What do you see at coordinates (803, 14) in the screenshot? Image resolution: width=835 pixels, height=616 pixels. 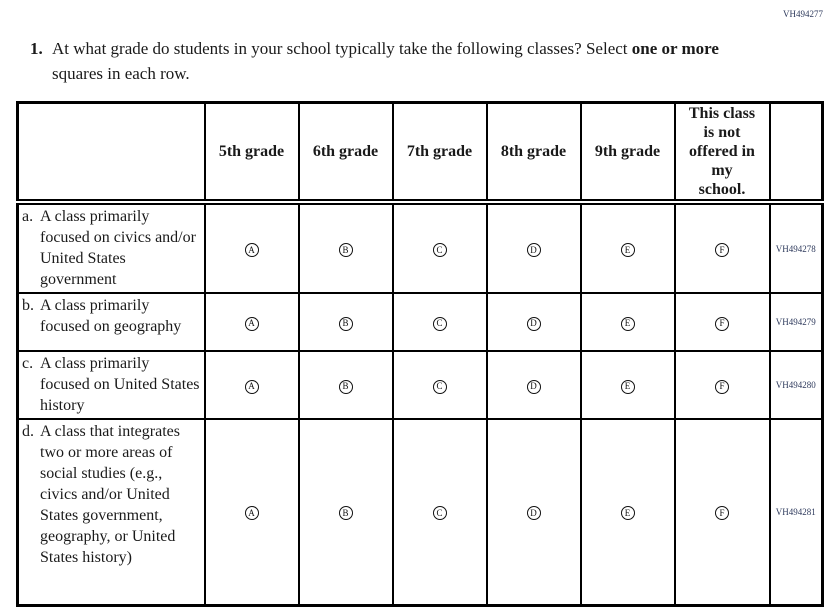 I see `form-code: VH494277` at bounding box center [803, 14].